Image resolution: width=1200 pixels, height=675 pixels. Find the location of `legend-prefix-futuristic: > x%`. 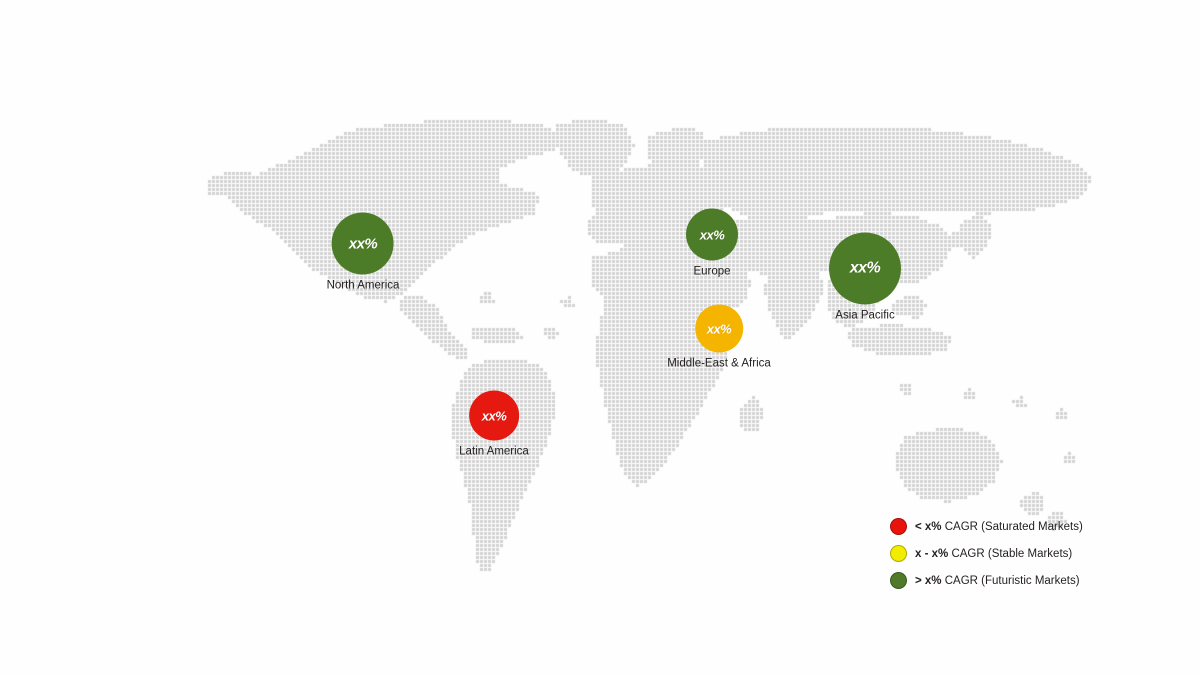

legend-prefix-futuristic: > x% is located at coordinates (928, 580).